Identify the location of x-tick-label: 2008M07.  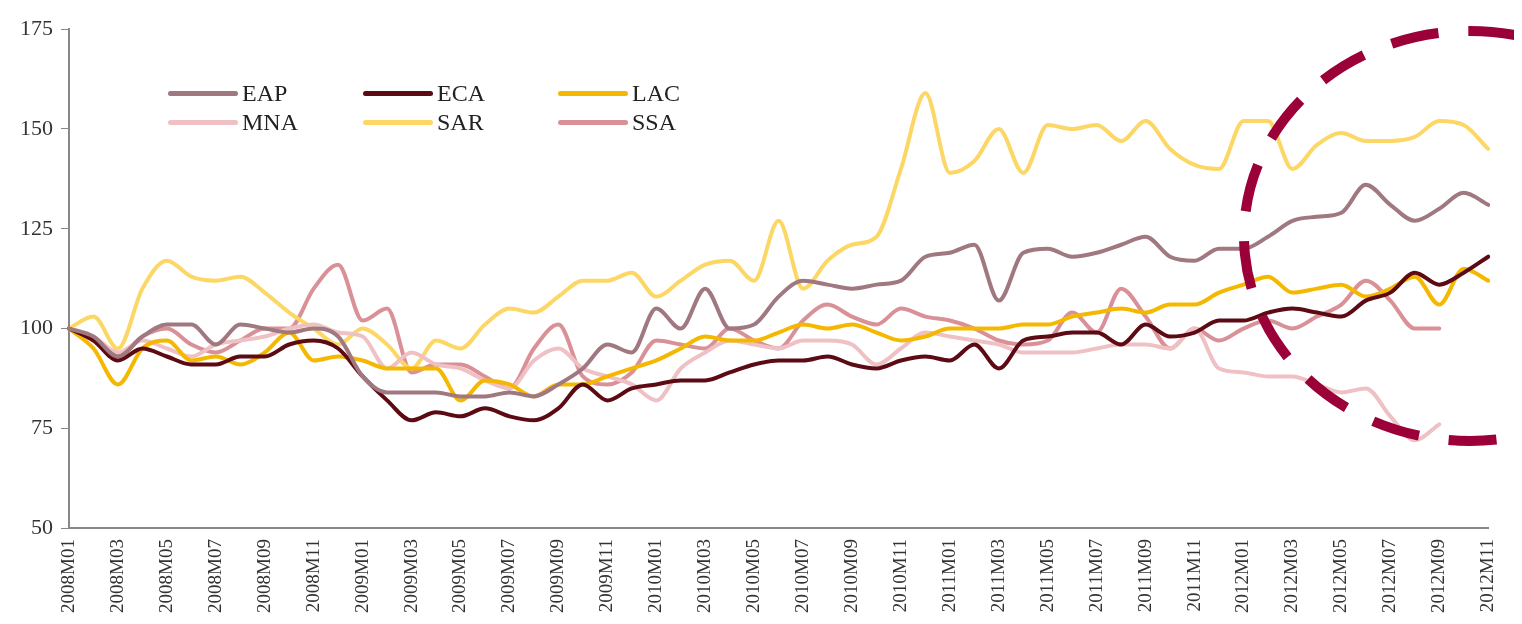
(214, 576).